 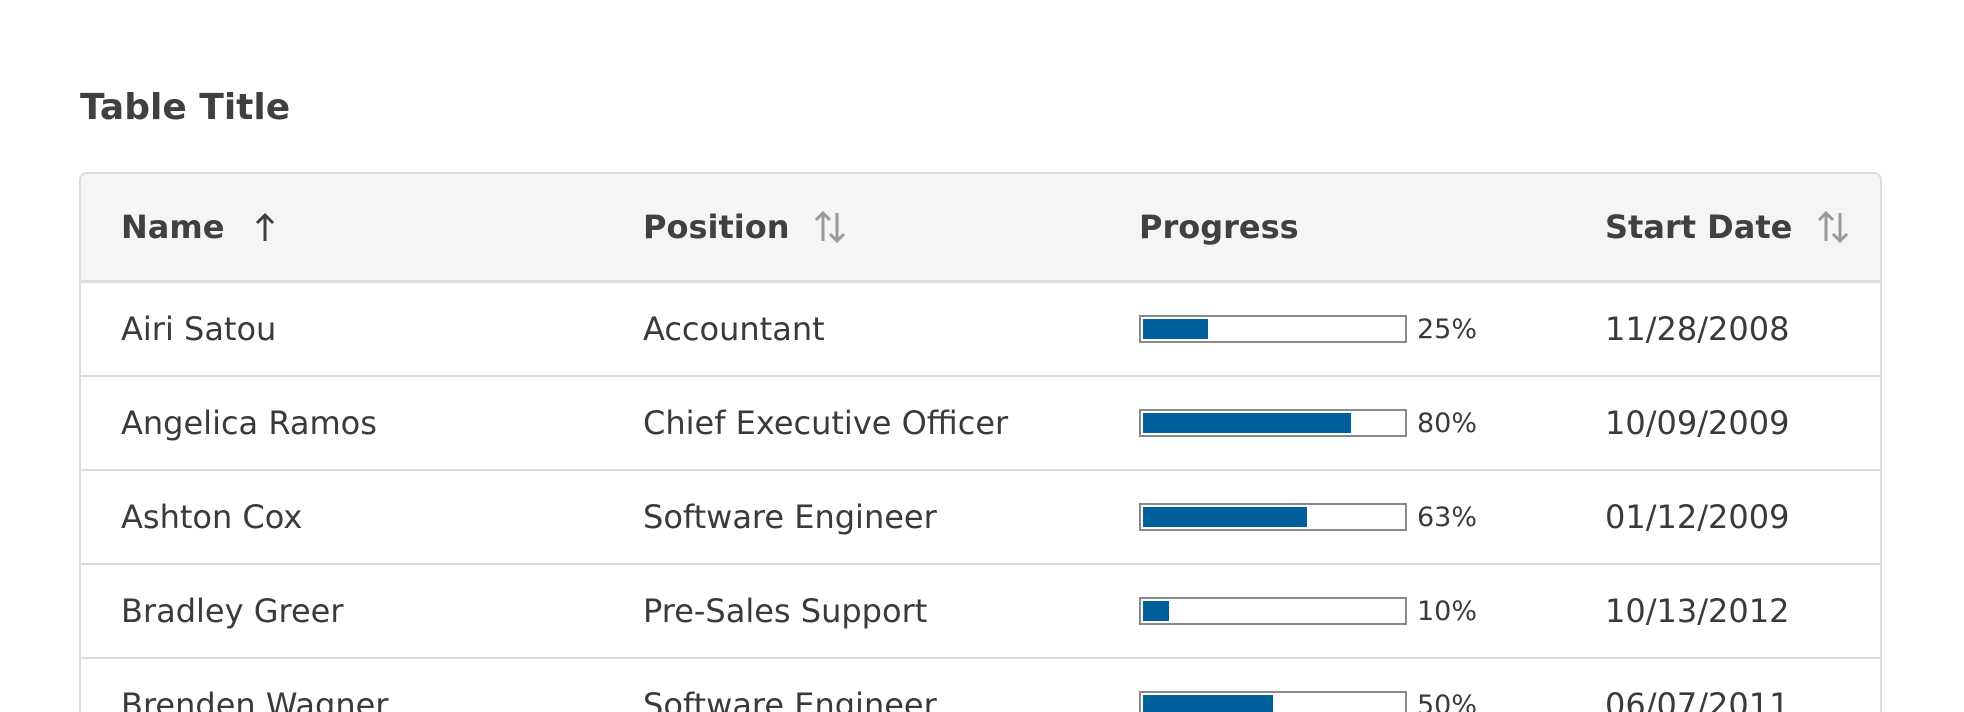 I want to click on cell-progress: 80%, so click(x=1308, y=423).